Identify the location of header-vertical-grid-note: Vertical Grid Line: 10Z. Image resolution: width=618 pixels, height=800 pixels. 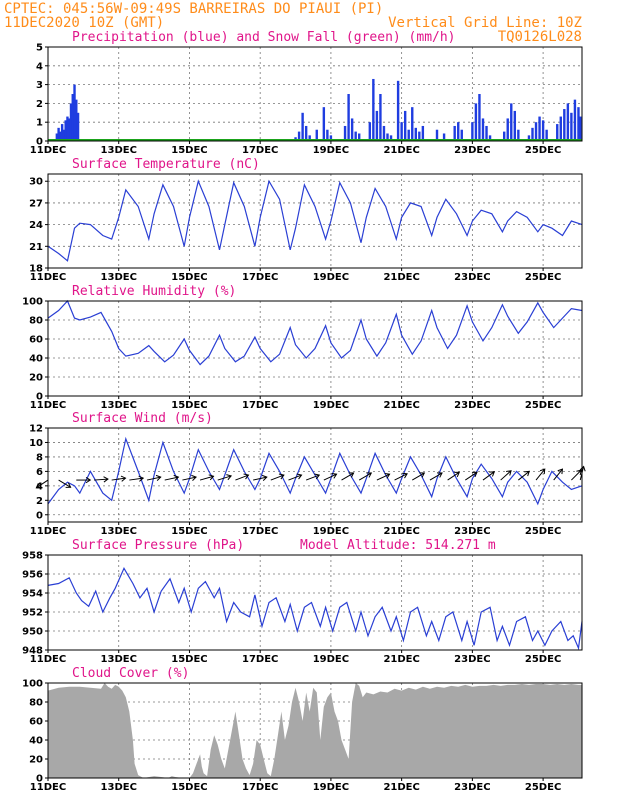
(485, 23).